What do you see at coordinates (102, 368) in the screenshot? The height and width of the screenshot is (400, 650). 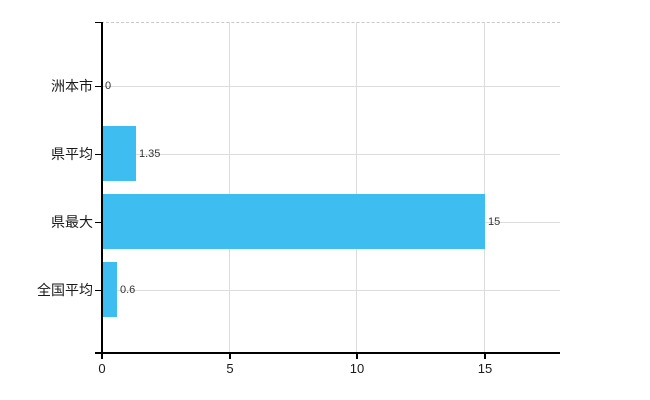 I see `x-tick-label: 0` at bounding box center [102, 368].